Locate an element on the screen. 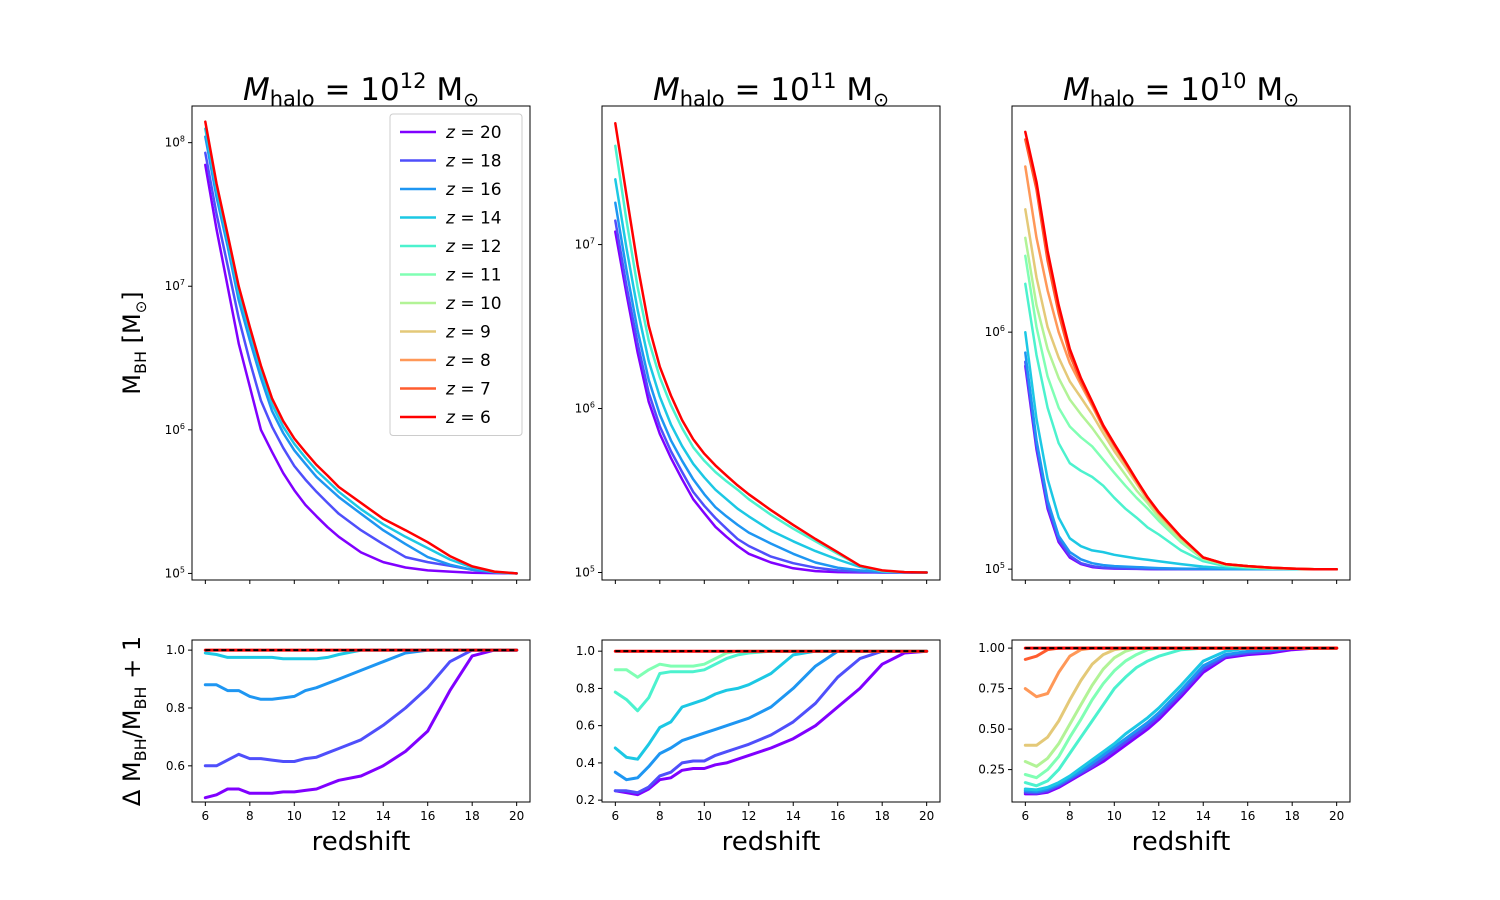  panel-title: Mhalo = 1011 M⊙ is located at coordinates (771, 90).